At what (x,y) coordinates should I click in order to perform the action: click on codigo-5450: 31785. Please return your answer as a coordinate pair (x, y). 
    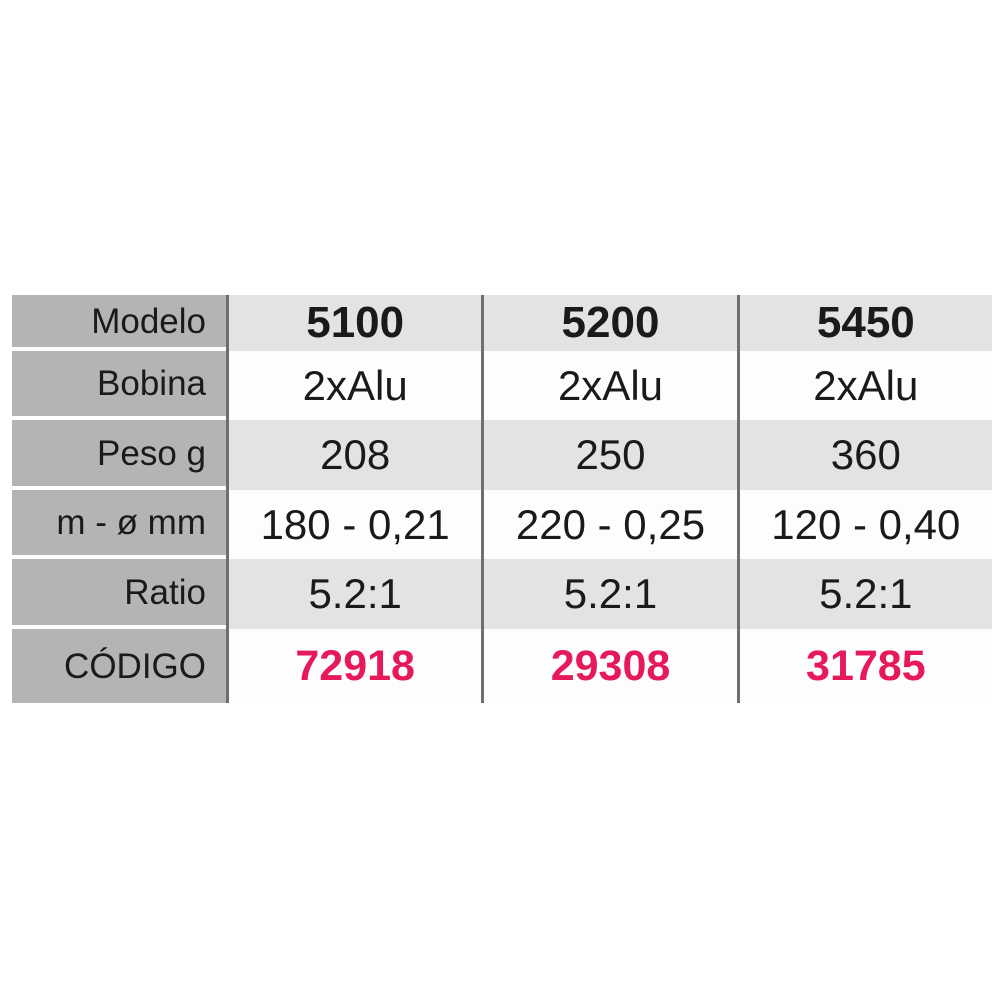
    Looking at the image, I should click on (864, 666).